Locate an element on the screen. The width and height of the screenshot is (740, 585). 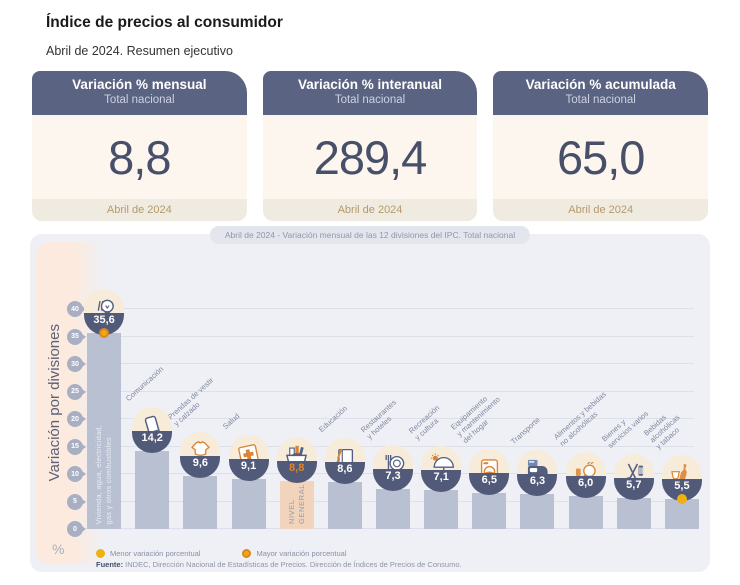
bar-column-12: Bebidas alcohólicas y tabaco 5,5 is located at coordinates (674, 396).